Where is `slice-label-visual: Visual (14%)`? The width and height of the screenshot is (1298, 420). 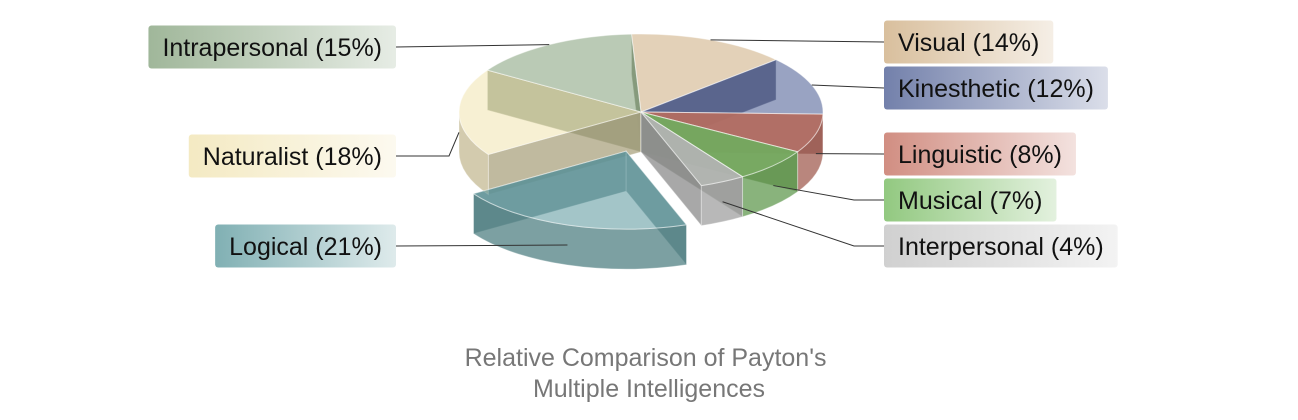 slice-label-visual: Visual (14%) is located at coordinates (968, 43).